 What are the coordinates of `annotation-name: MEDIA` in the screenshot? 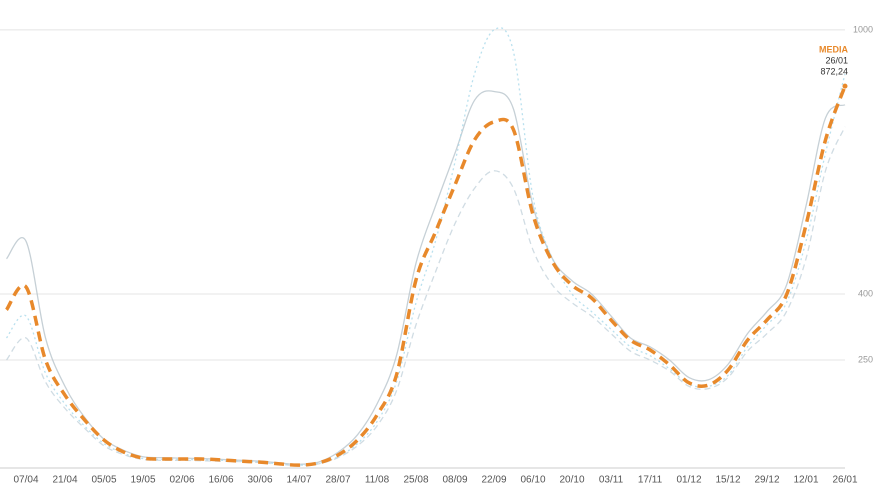 It's located at (834, 49).